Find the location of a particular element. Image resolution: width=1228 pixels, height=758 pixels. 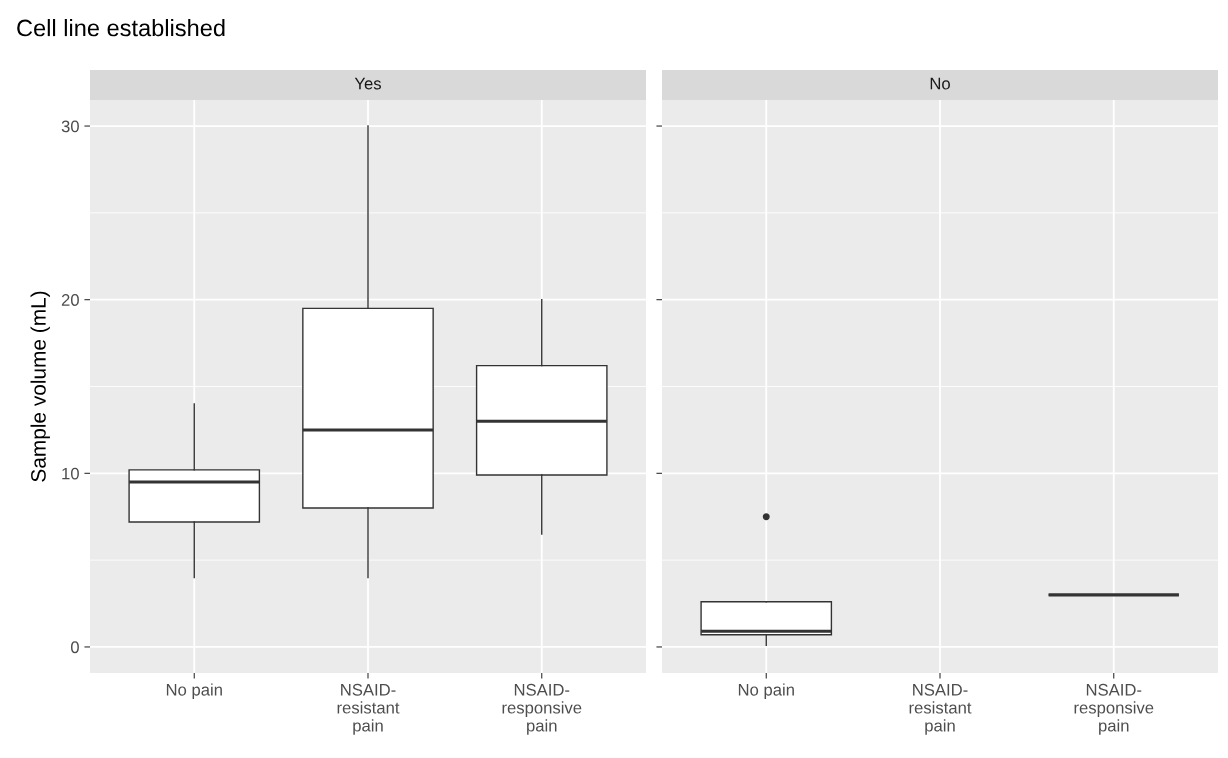

y-tick-label: 20 is located at coordinates (70, 300).